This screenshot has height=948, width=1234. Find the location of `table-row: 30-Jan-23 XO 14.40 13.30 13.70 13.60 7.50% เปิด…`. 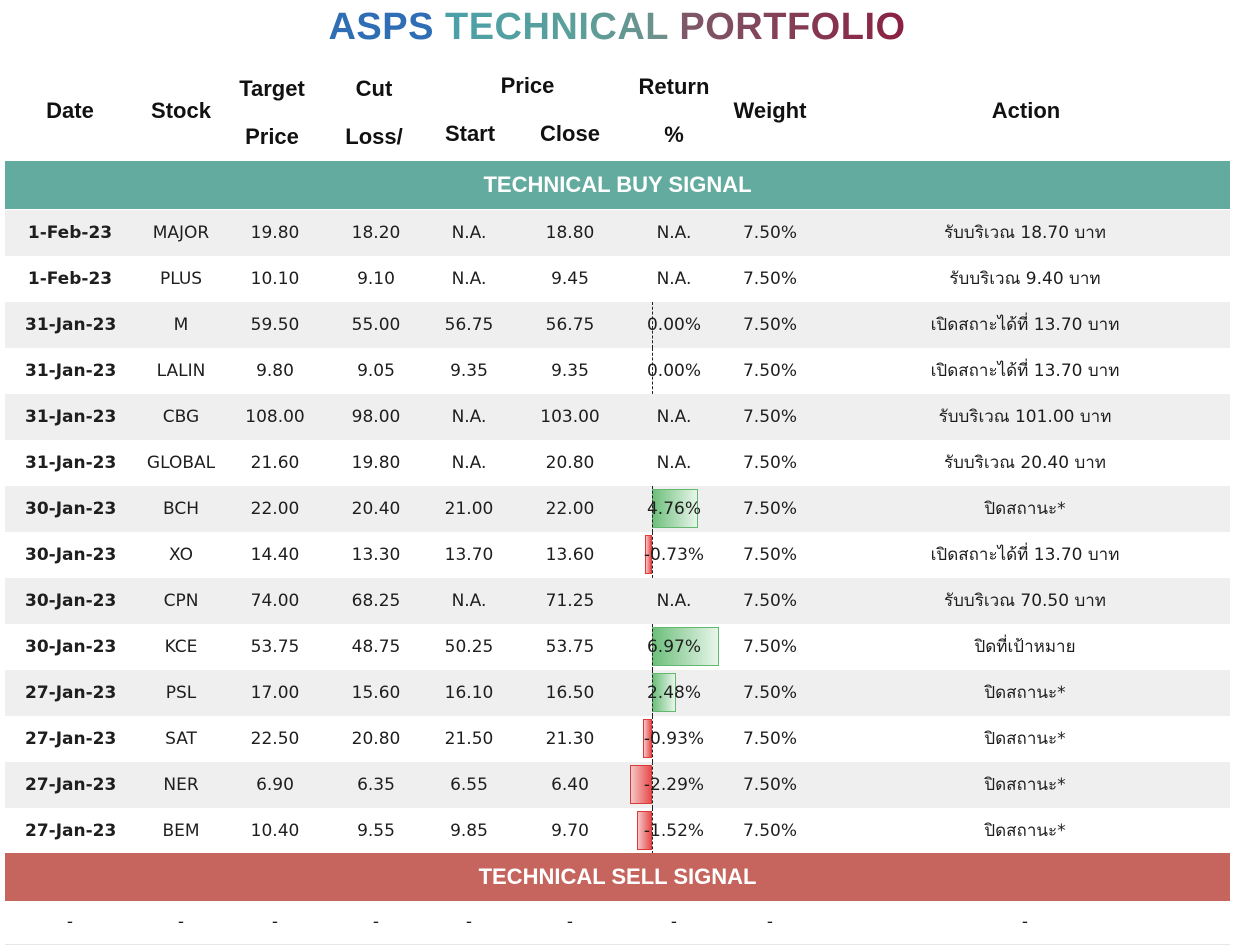

table-row: 30-Jan-23 XO 14.40 13.30 13.70 13.60 7.50% เปิด… is located at coordinates (617, 555).